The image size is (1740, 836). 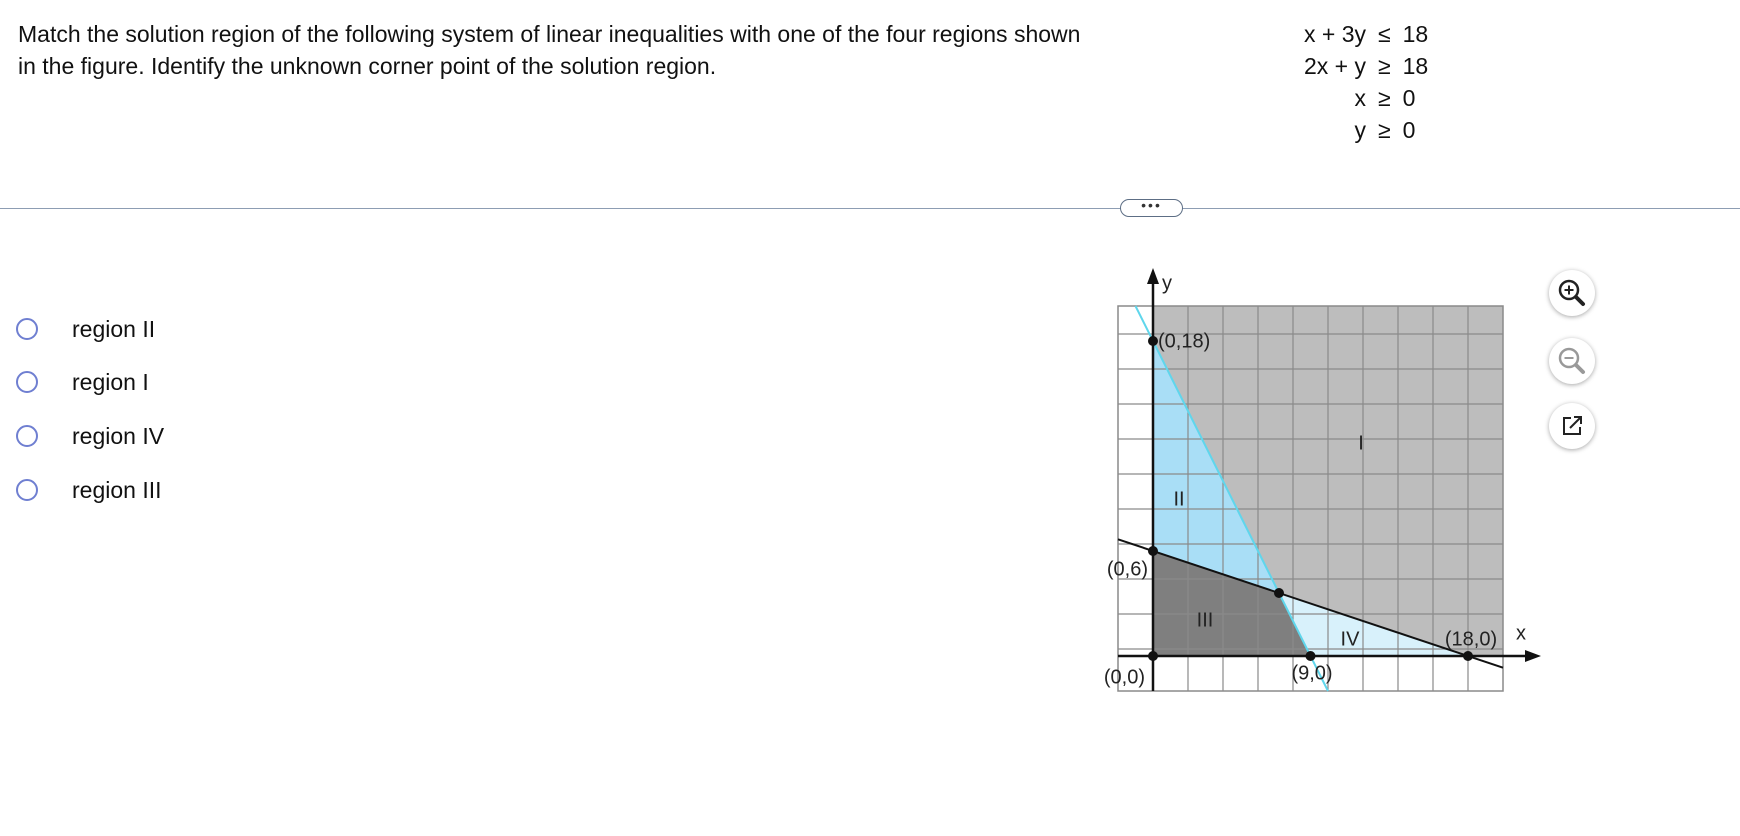 I want to click on zoom-out-button, so click(x=1572, y=361).